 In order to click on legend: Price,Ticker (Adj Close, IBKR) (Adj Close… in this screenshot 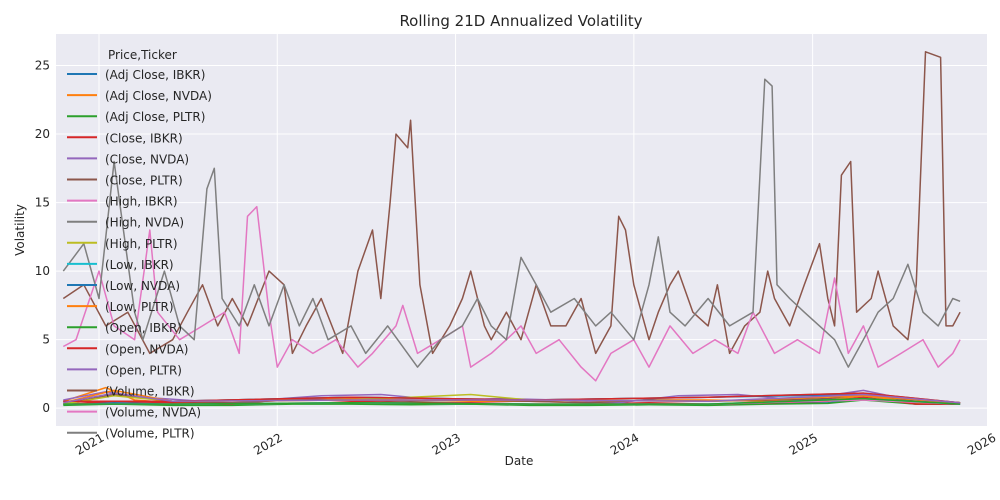, I will do `click(139, 244)`.